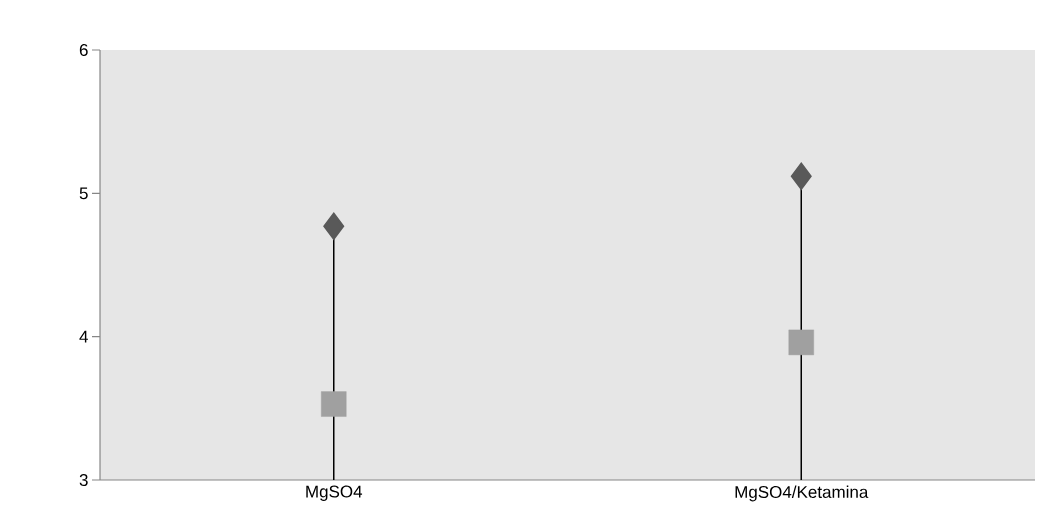 This screenshot has width=1039, height=525. I want to click on x-tick-label: MgSO4, so click(334, 493).